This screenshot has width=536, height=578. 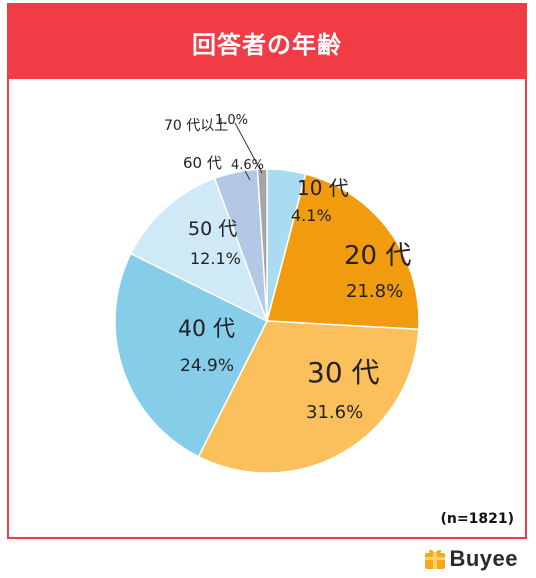 I want to click on brand-name: Buyee, so click(x=483, y=558).